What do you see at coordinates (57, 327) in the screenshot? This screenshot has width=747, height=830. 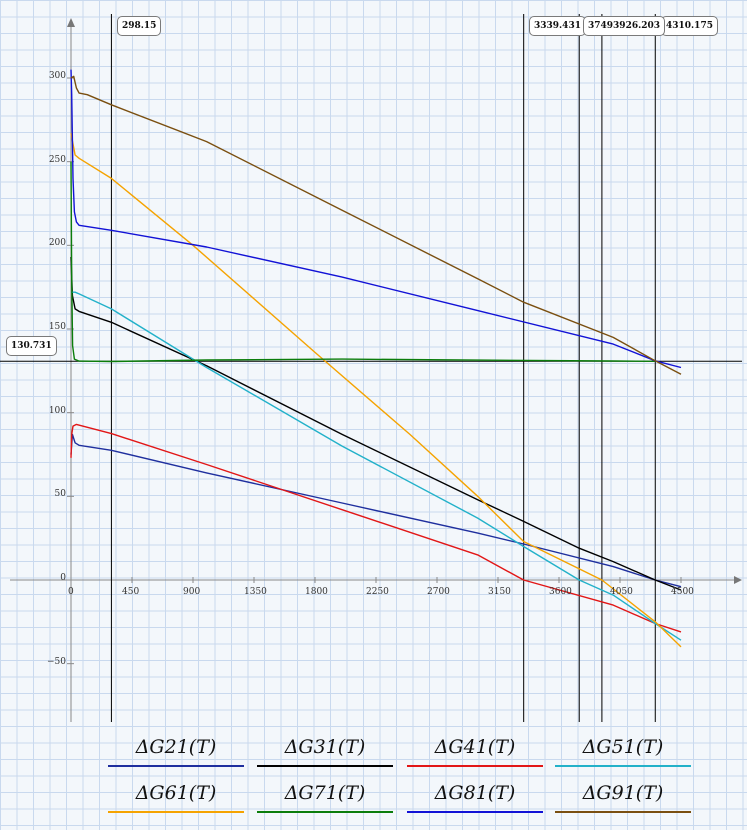 I see `y-tick-label: 150` at bounding box center [57, 327].